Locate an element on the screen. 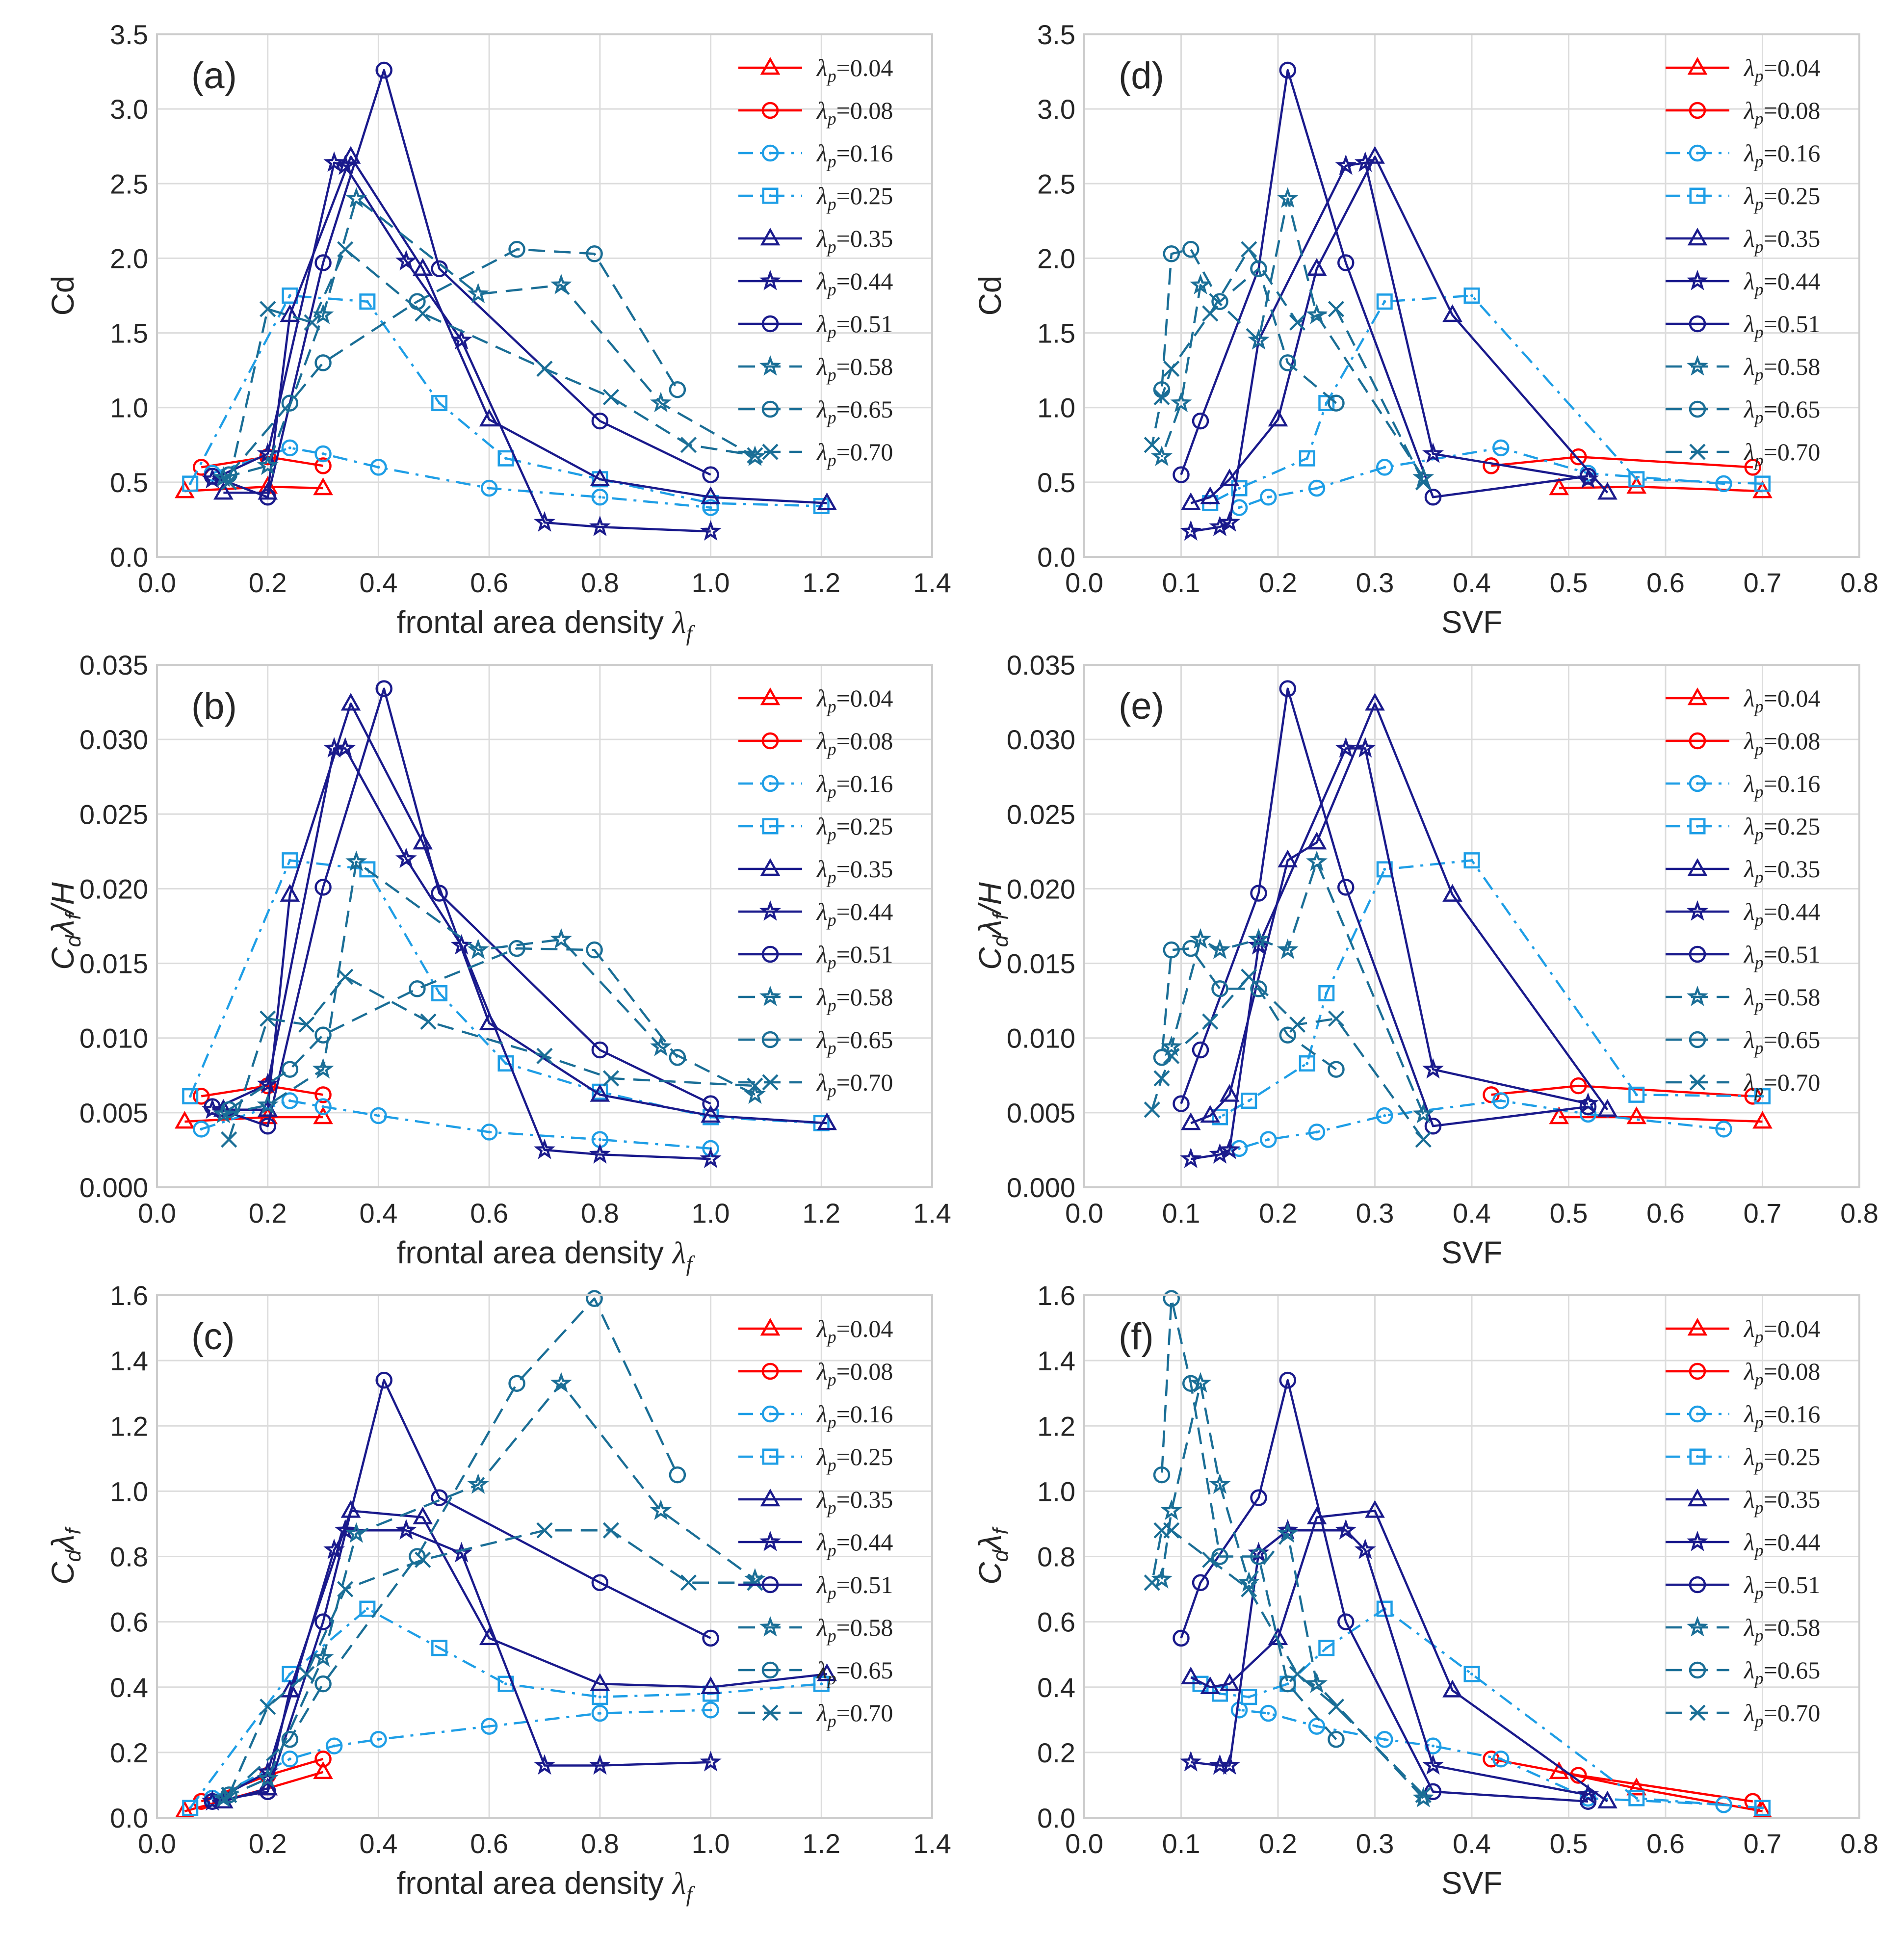 The width and height of the screenshot is (1904, 1936). marker-ring is located at coordinates (378, 467).